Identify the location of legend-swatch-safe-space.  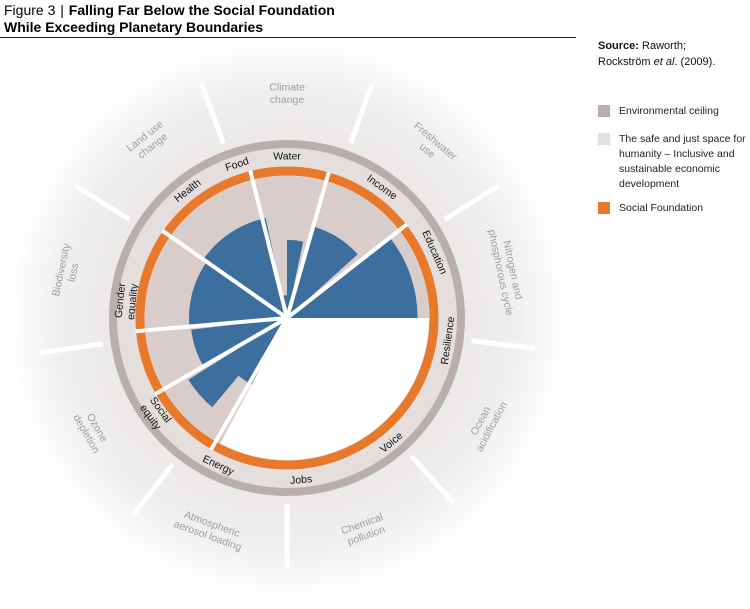
(604, 139).